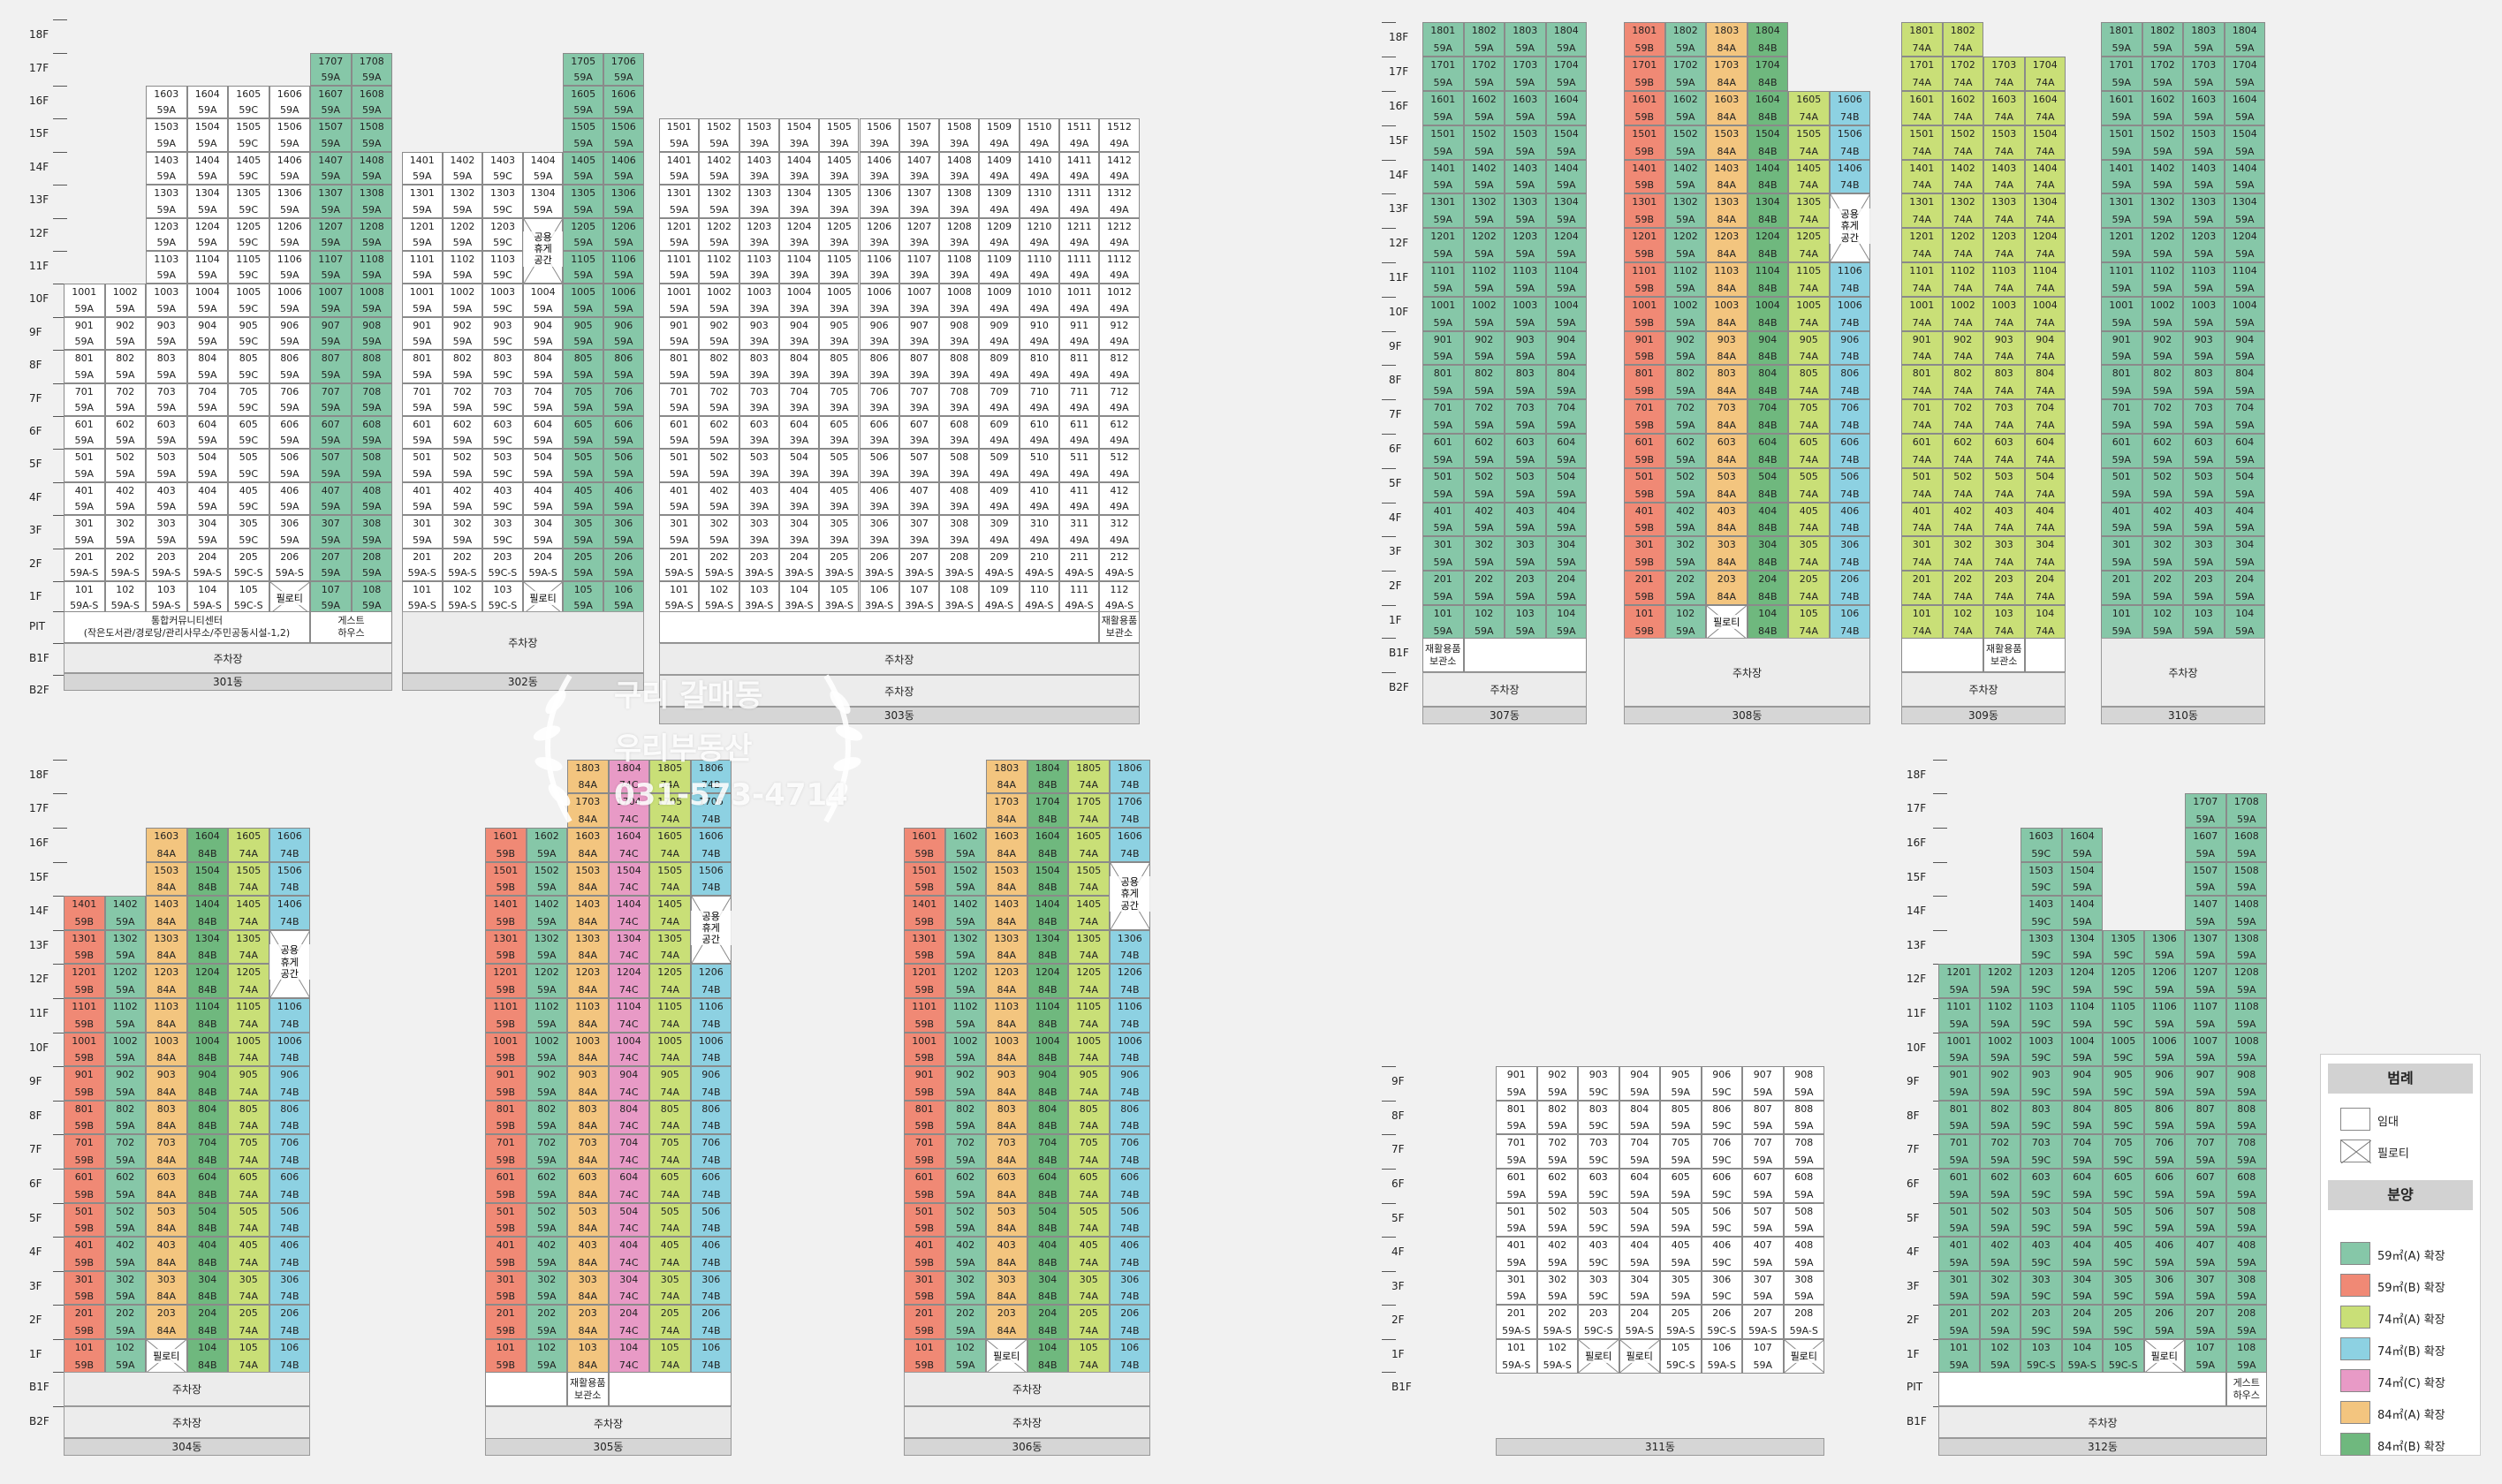 The height and width of the screenshot is (1484, 2502). What do you see at coordinates (1039, 498) in the screenshot?
I see `unit-cell: 410 49A` at bounding box center [1039, 498].